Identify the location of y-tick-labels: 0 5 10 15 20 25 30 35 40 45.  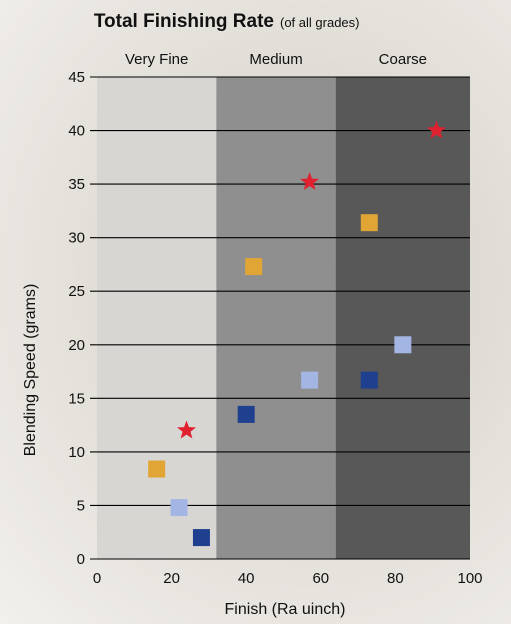
(76, 318).